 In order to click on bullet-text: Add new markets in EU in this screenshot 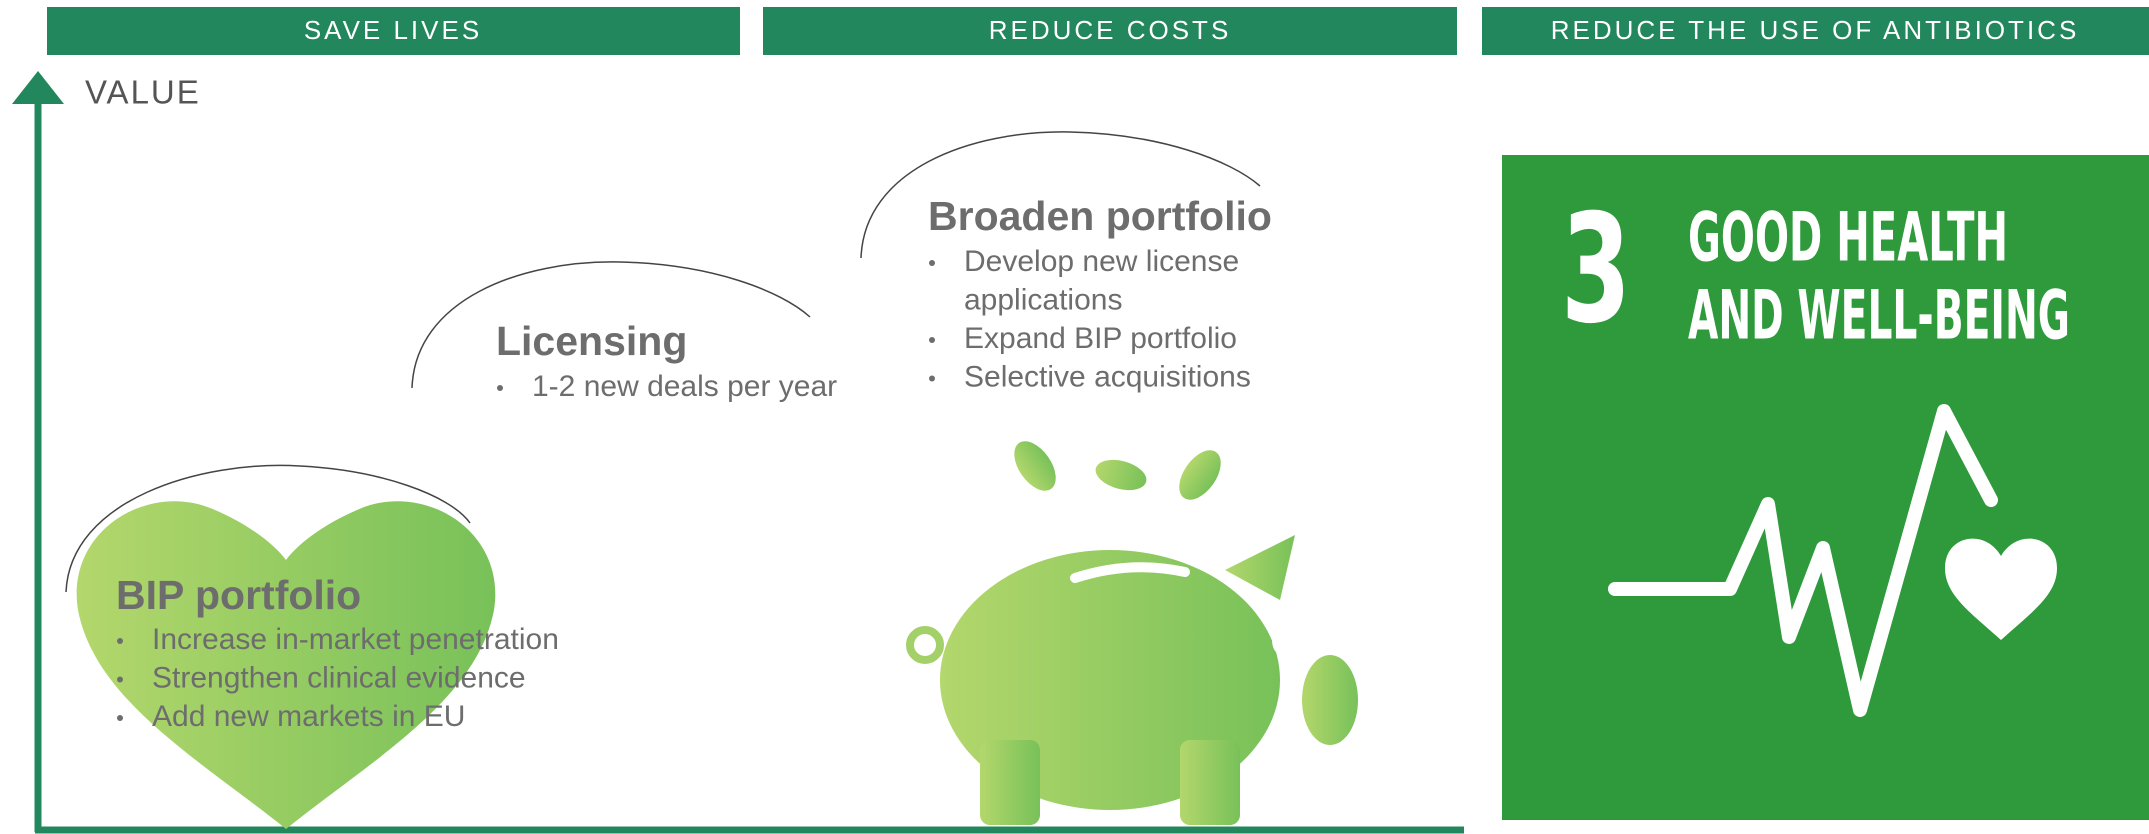, I will do `click(308, 716)`.